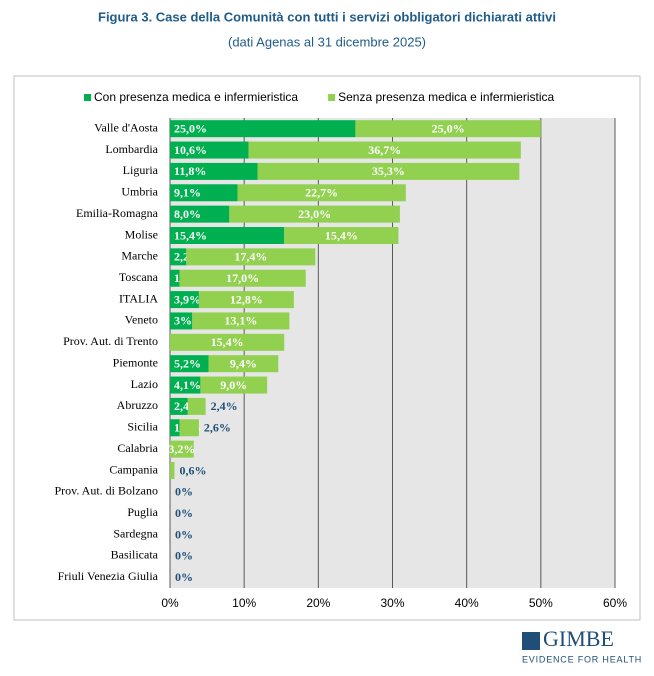 Image resolution: width=654 pixels, height=676 pixels. Describe the element at coordinates (190, 171) in the screenshot. I see `value-label: 11,8%` at that location.